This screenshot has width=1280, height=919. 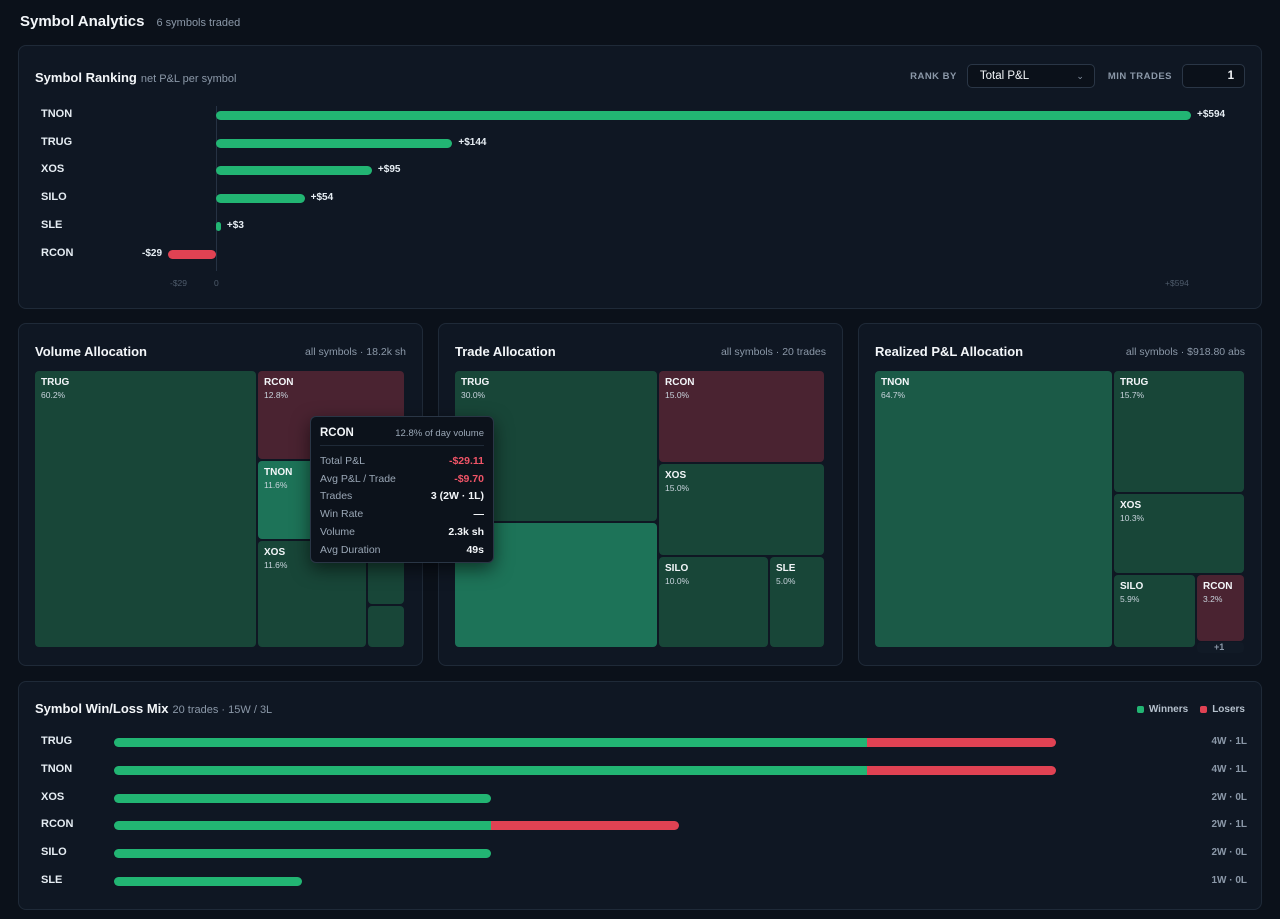 What do you see at coordinates (386, 626) in the screenshot?
I see `treemap-tile` at bounding box center [386, 626].